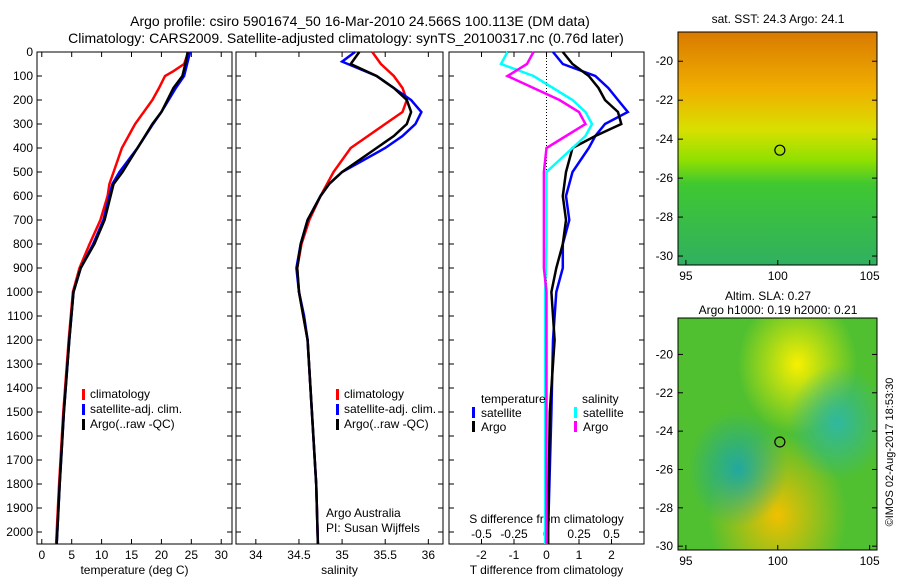 The width and height of the screenshot is (900, 580). Describe the element at coordinates (19, 340) in the screenshot. I see `y-tick-label: 1200` at that location.